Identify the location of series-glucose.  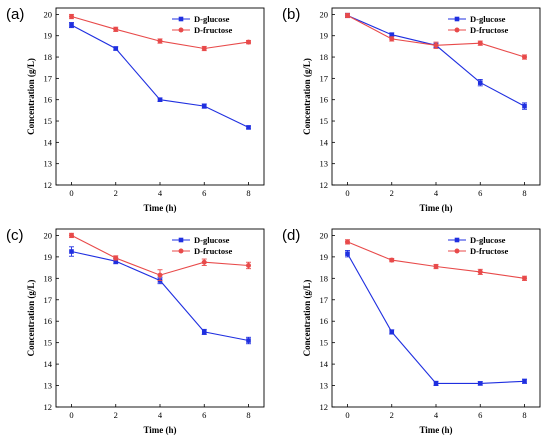
(160, 295).